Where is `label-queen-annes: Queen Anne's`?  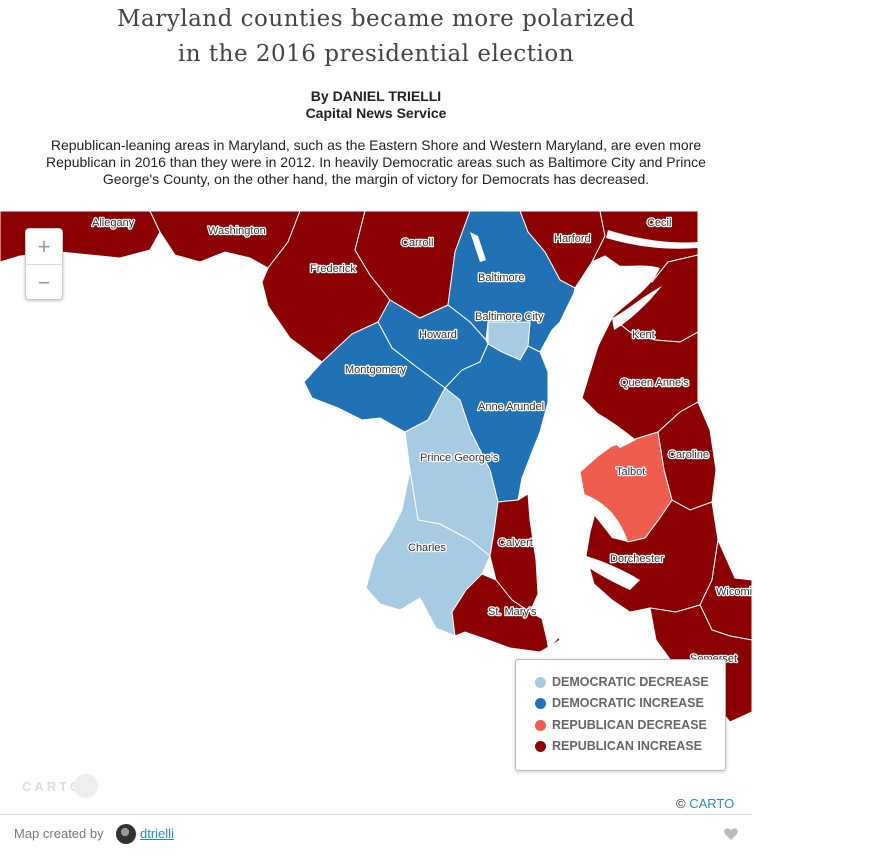
label-queen-annes: Queen Anne's is located at coordinates (654, 383).